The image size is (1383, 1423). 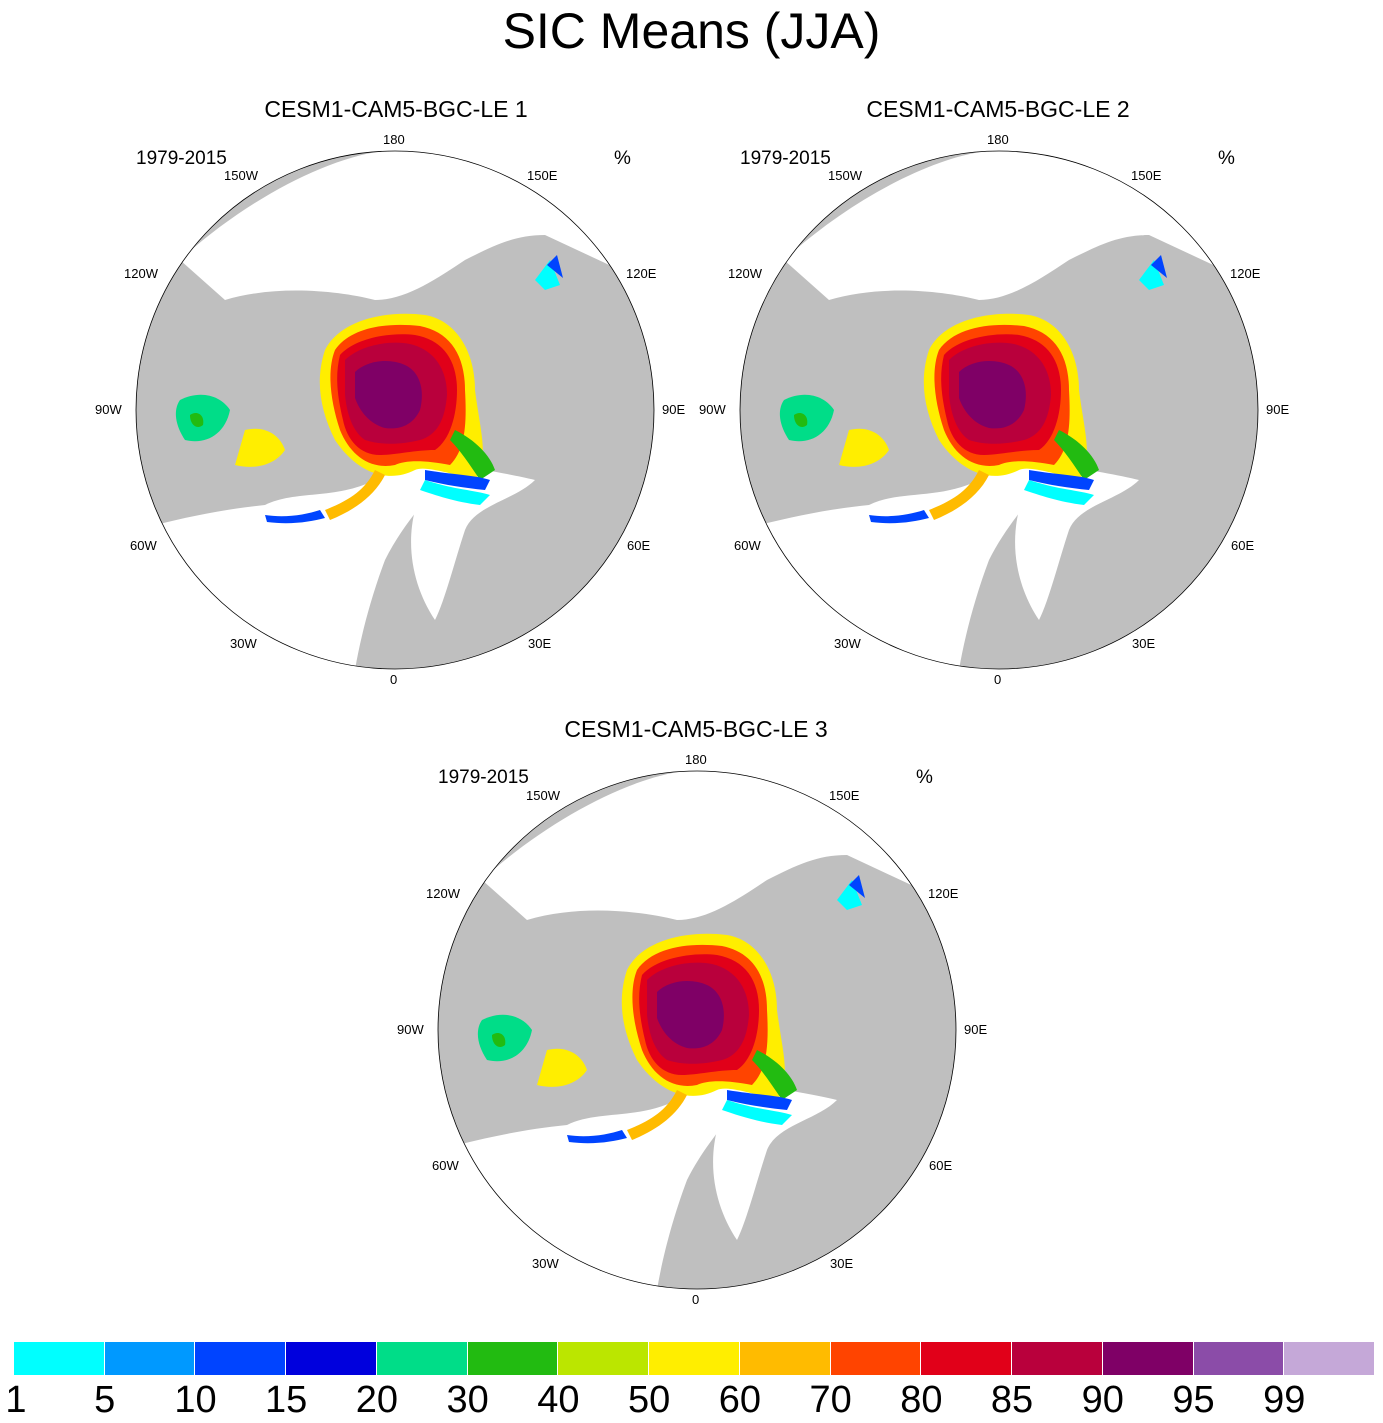 I want to click on colorbar-tick-label: 90, so click(x=1102, y=1400).